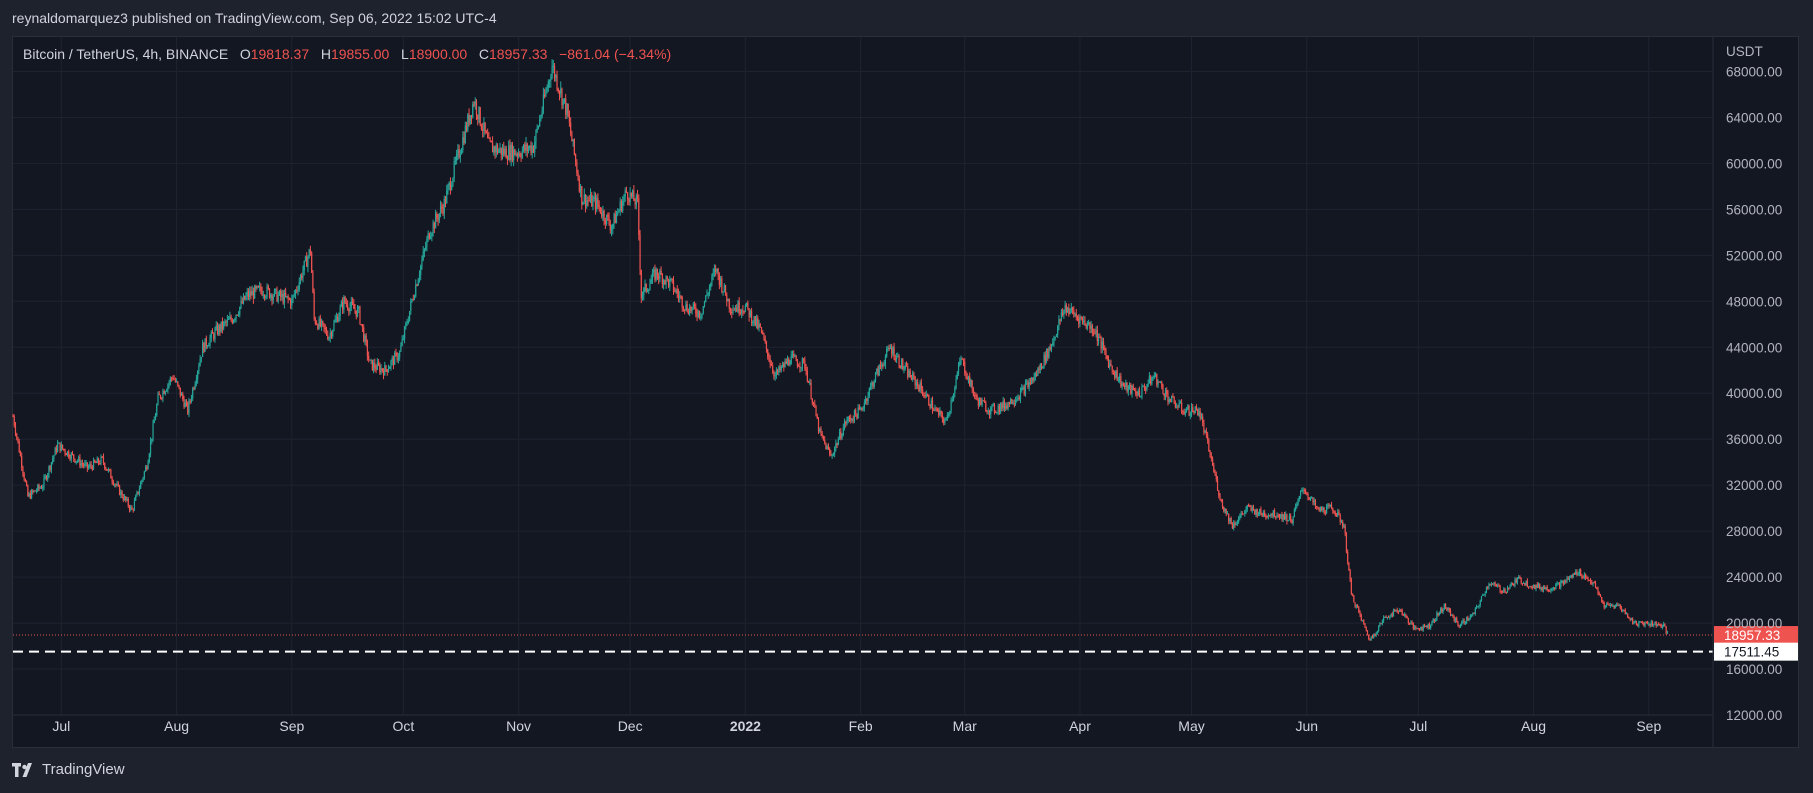 This screenshot has width=1813, height=793. I want to click on y-tick-label: 40000.00, so click(1754, 393).